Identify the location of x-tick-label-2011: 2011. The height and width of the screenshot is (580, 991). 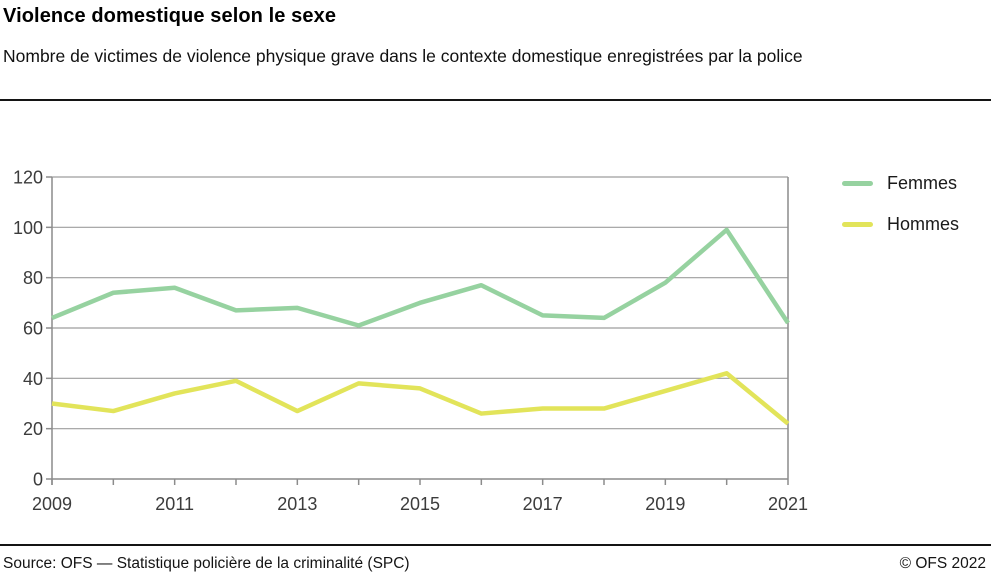
(174, 504).